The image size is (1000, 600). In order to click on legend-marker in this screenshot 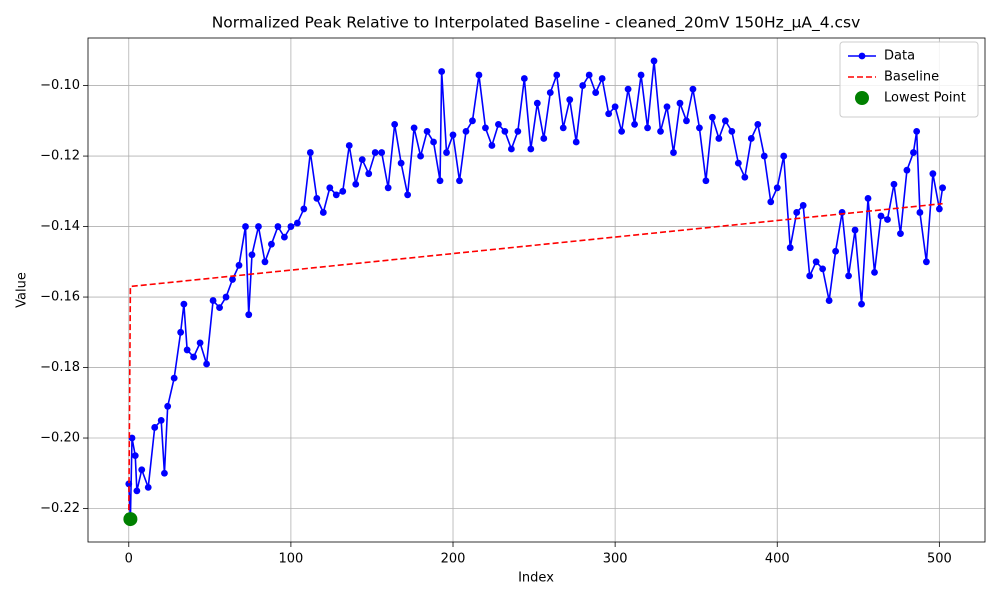, I will do `click(862, 56)`.